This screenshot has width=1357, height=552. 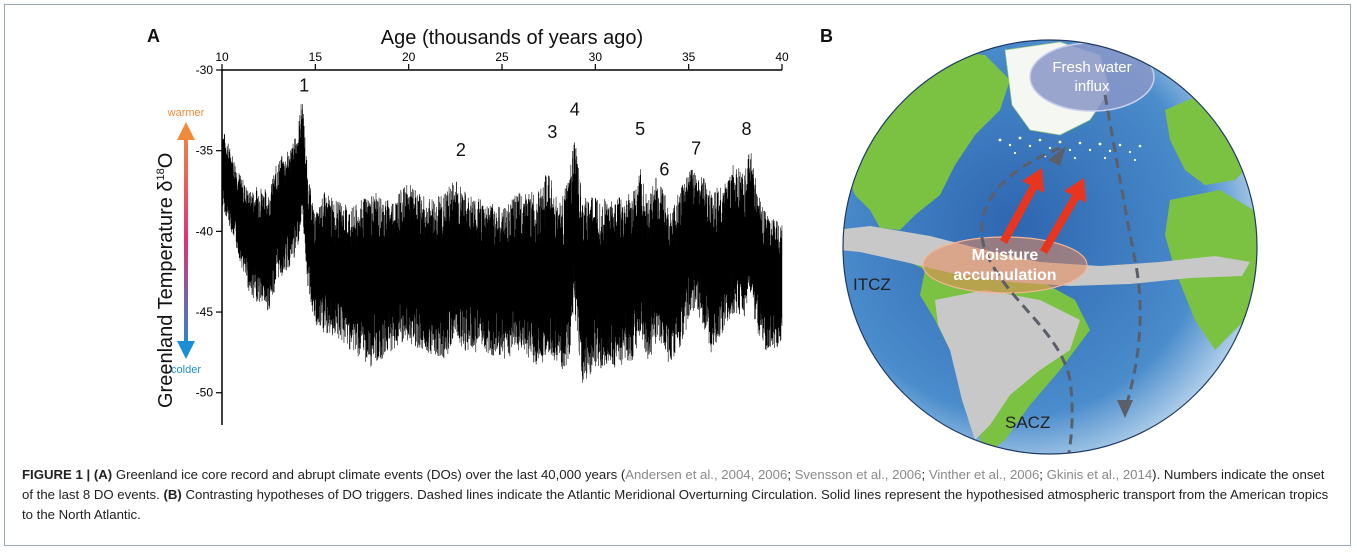 I want to click on y-axis-title: Greenland Temperature δ18O, so click(x=166, y=280).